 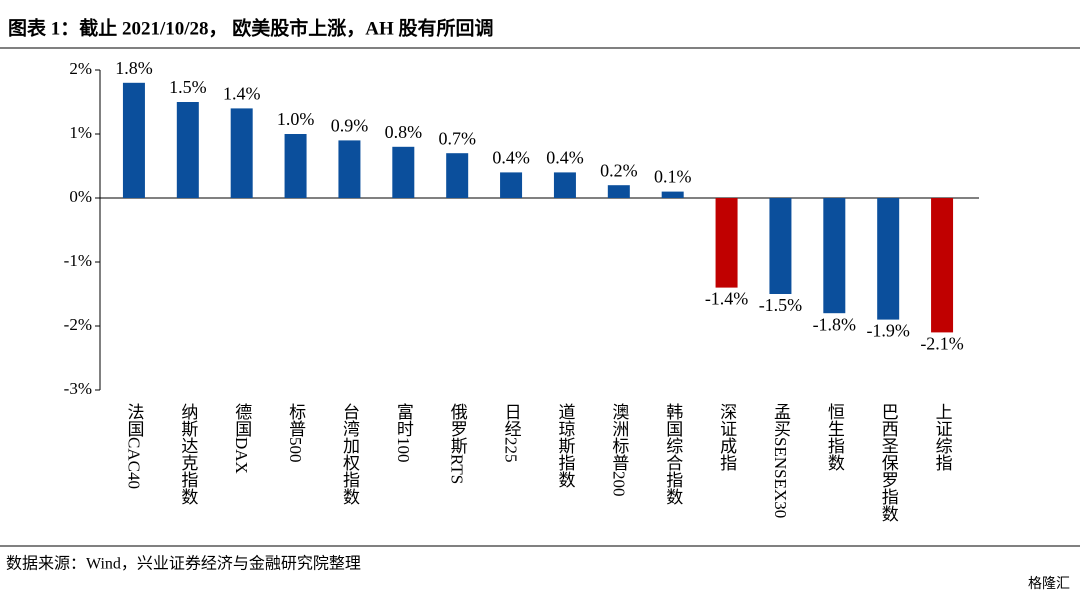 I want to click on value-label: 0.2%, so click(x=619, y=170).